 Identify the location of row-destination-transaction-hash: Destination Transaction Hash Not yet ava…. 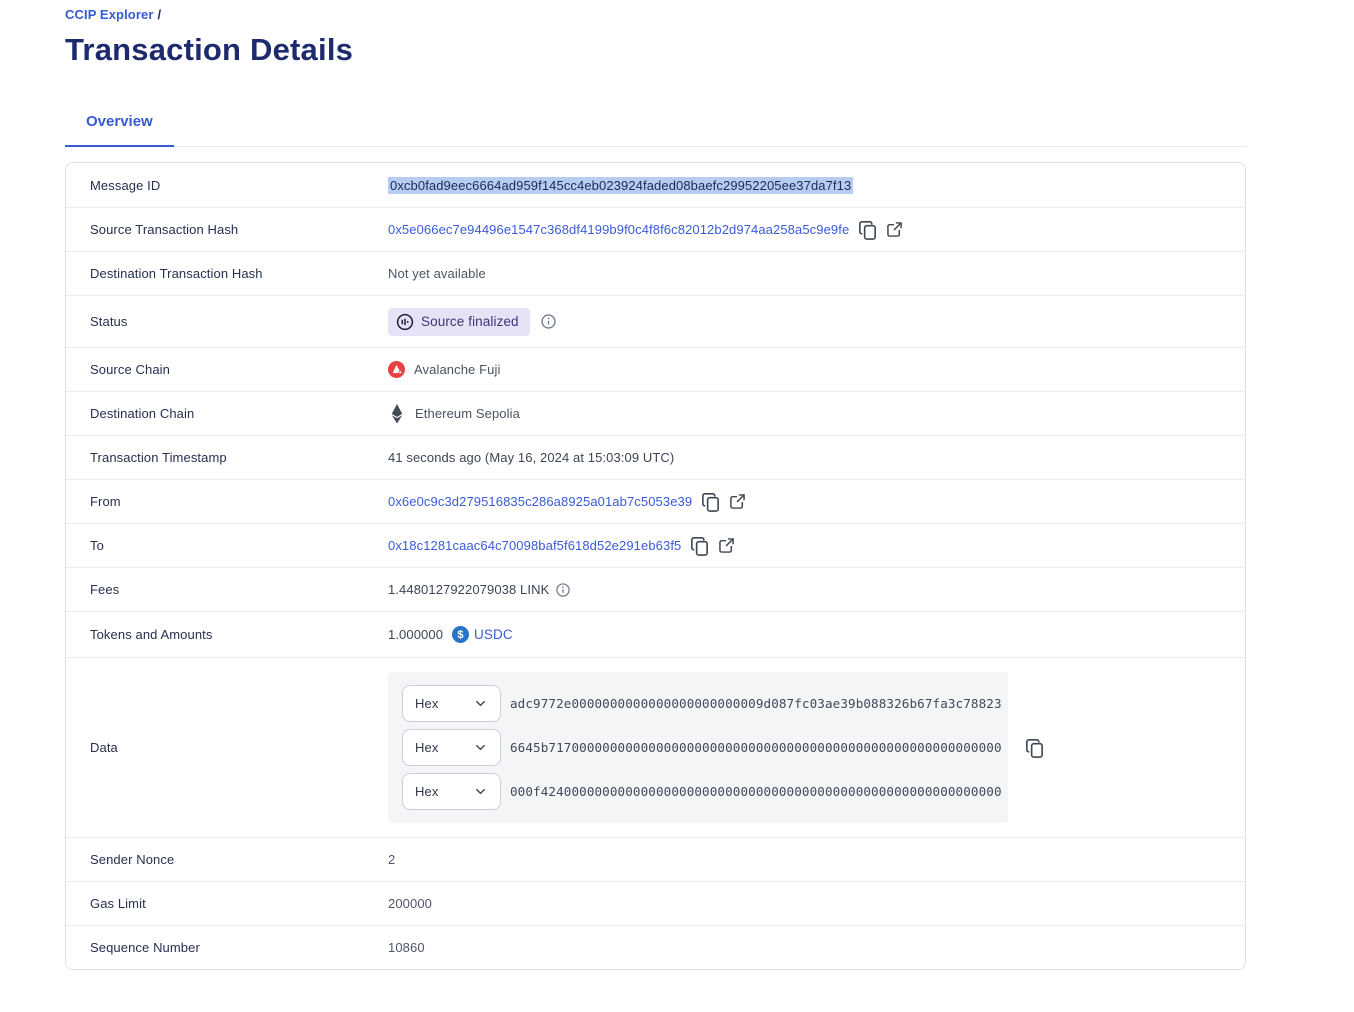
(655, 273).